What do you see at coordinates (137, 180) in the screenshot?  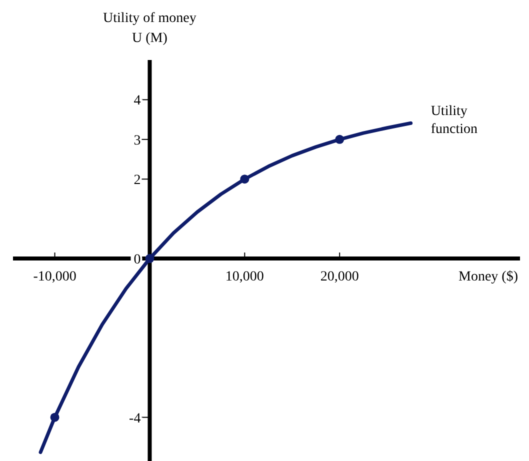 I see `y-tick-label: 2` at bounding box center [137, 180].